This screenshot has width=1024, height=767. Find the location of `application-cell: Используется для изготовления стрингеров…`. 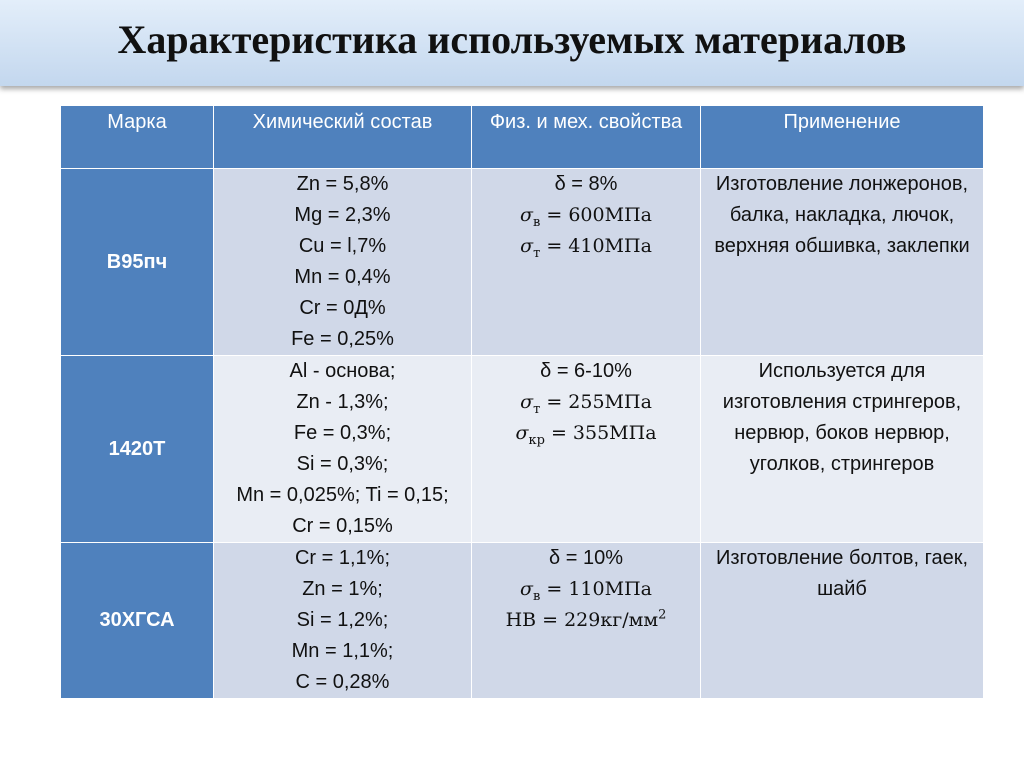

application-cell: Используется для изготовления стрингеров… is located at coordinates (842, 449).